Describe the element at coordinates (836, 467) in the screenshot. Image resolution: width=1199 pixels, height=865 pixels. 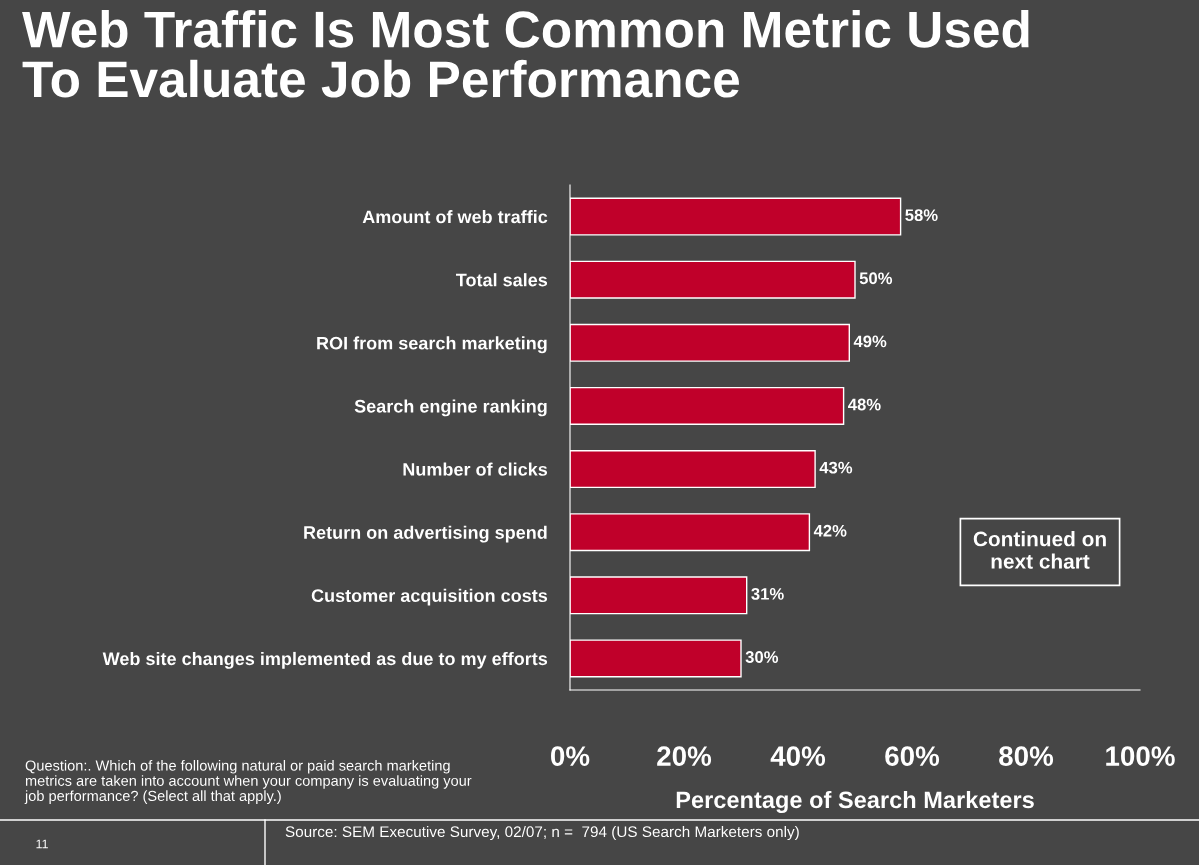
I see `data-label: 43%` at that location.